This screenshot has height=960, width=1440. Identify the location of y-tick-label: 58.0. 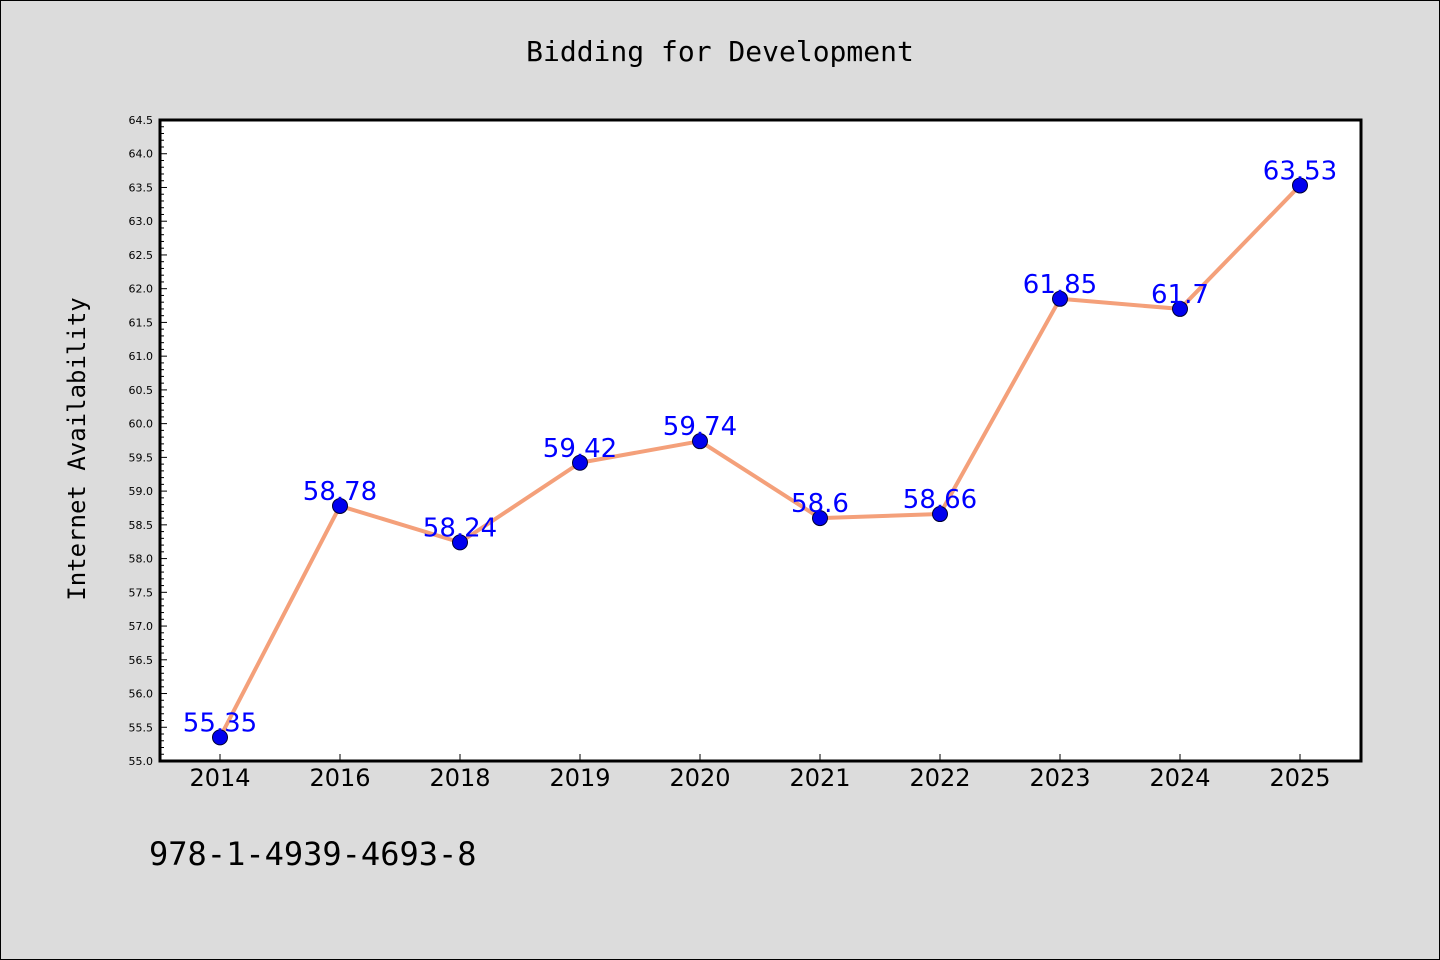
(141, 559).